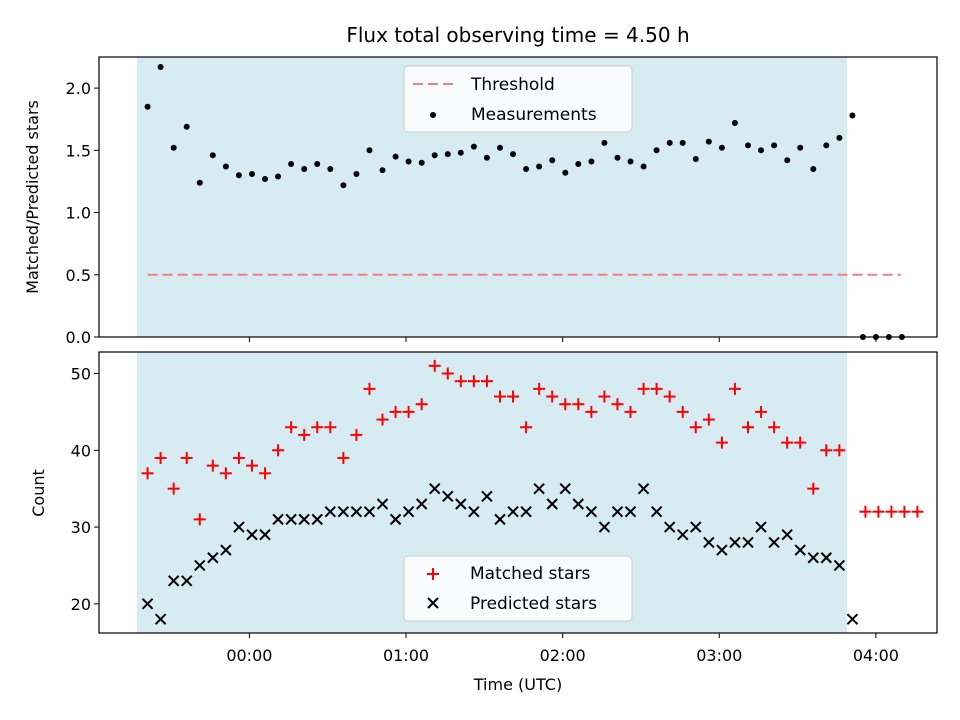 This screenshot has width=960, height=720. Describe the element at coordinates (433, 115) in the screenshot. I see `measurements-legend-swatch` at that location.